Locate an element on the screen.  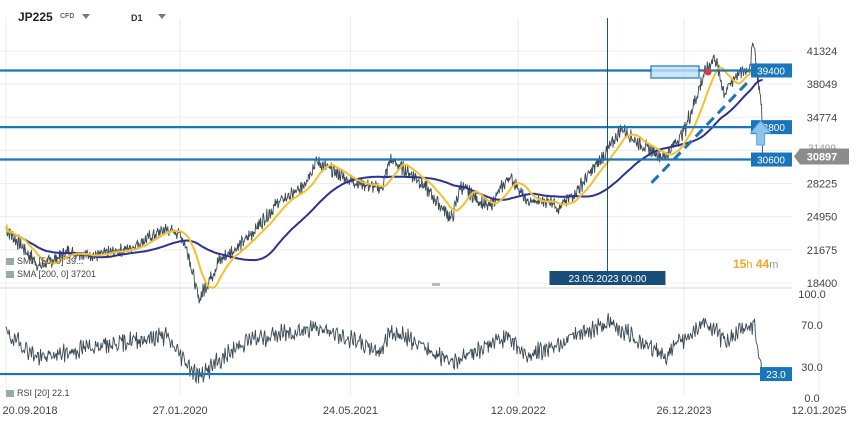
trend-dashed-arrow is located at coordinates (700, 131).